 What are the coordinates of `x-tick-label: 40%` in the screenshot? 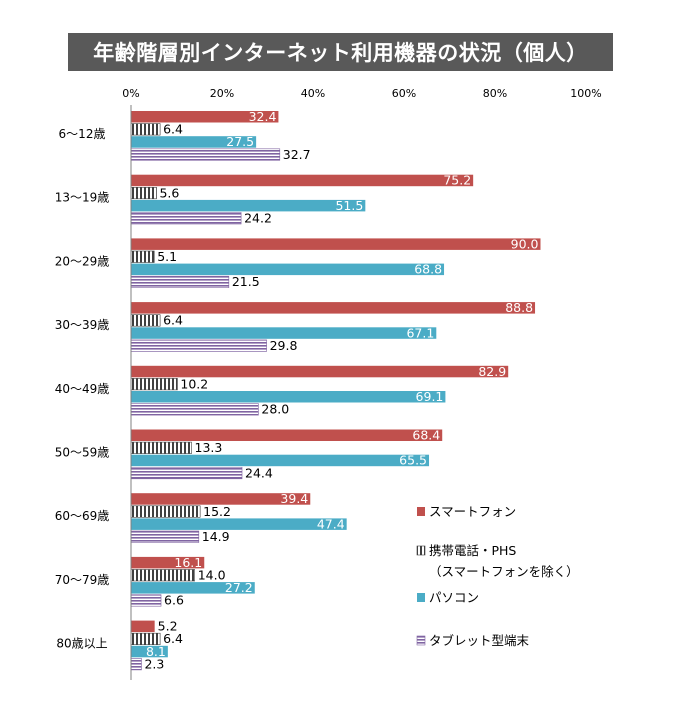 It's located at (313, 93).